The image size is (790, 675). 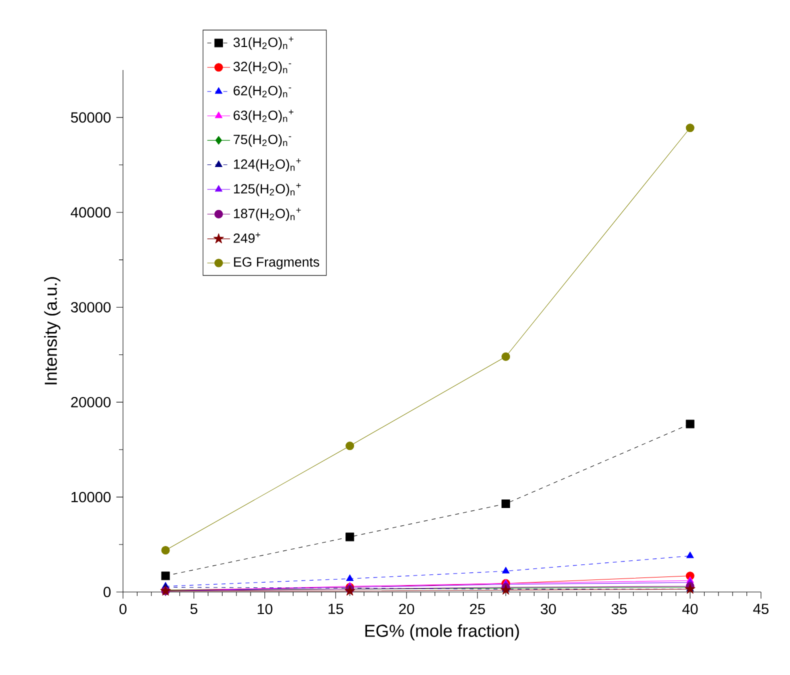 What do you see at coordinates (548, 609) in the screenshot?
I see `x-tick-label: 30` at bounding box center [548, 609].